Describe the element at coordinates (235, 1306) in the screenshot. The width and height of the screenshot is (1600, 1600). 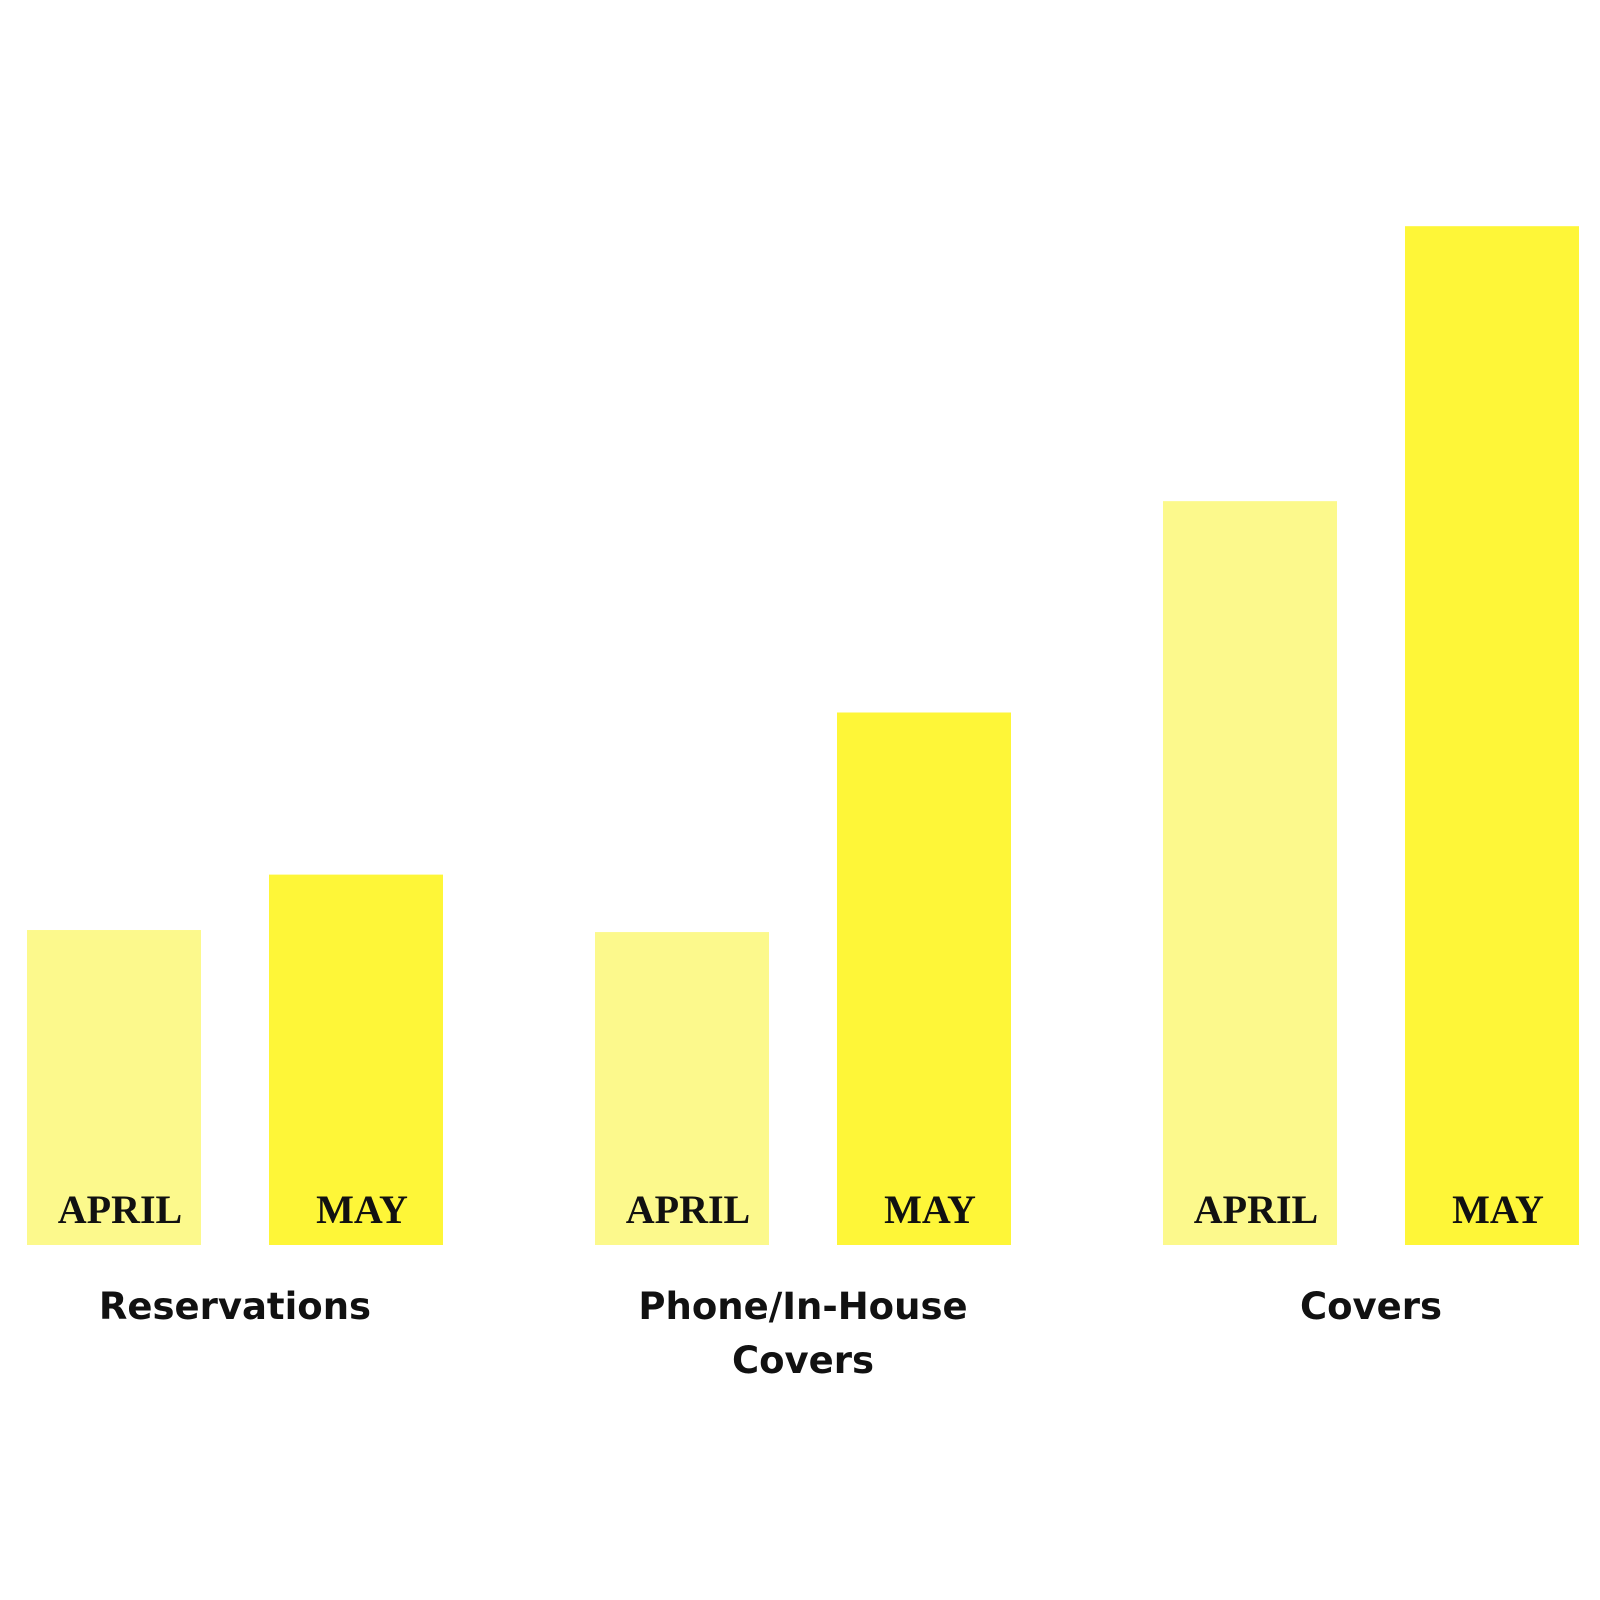
I see `category-label: Reservations` at that location.